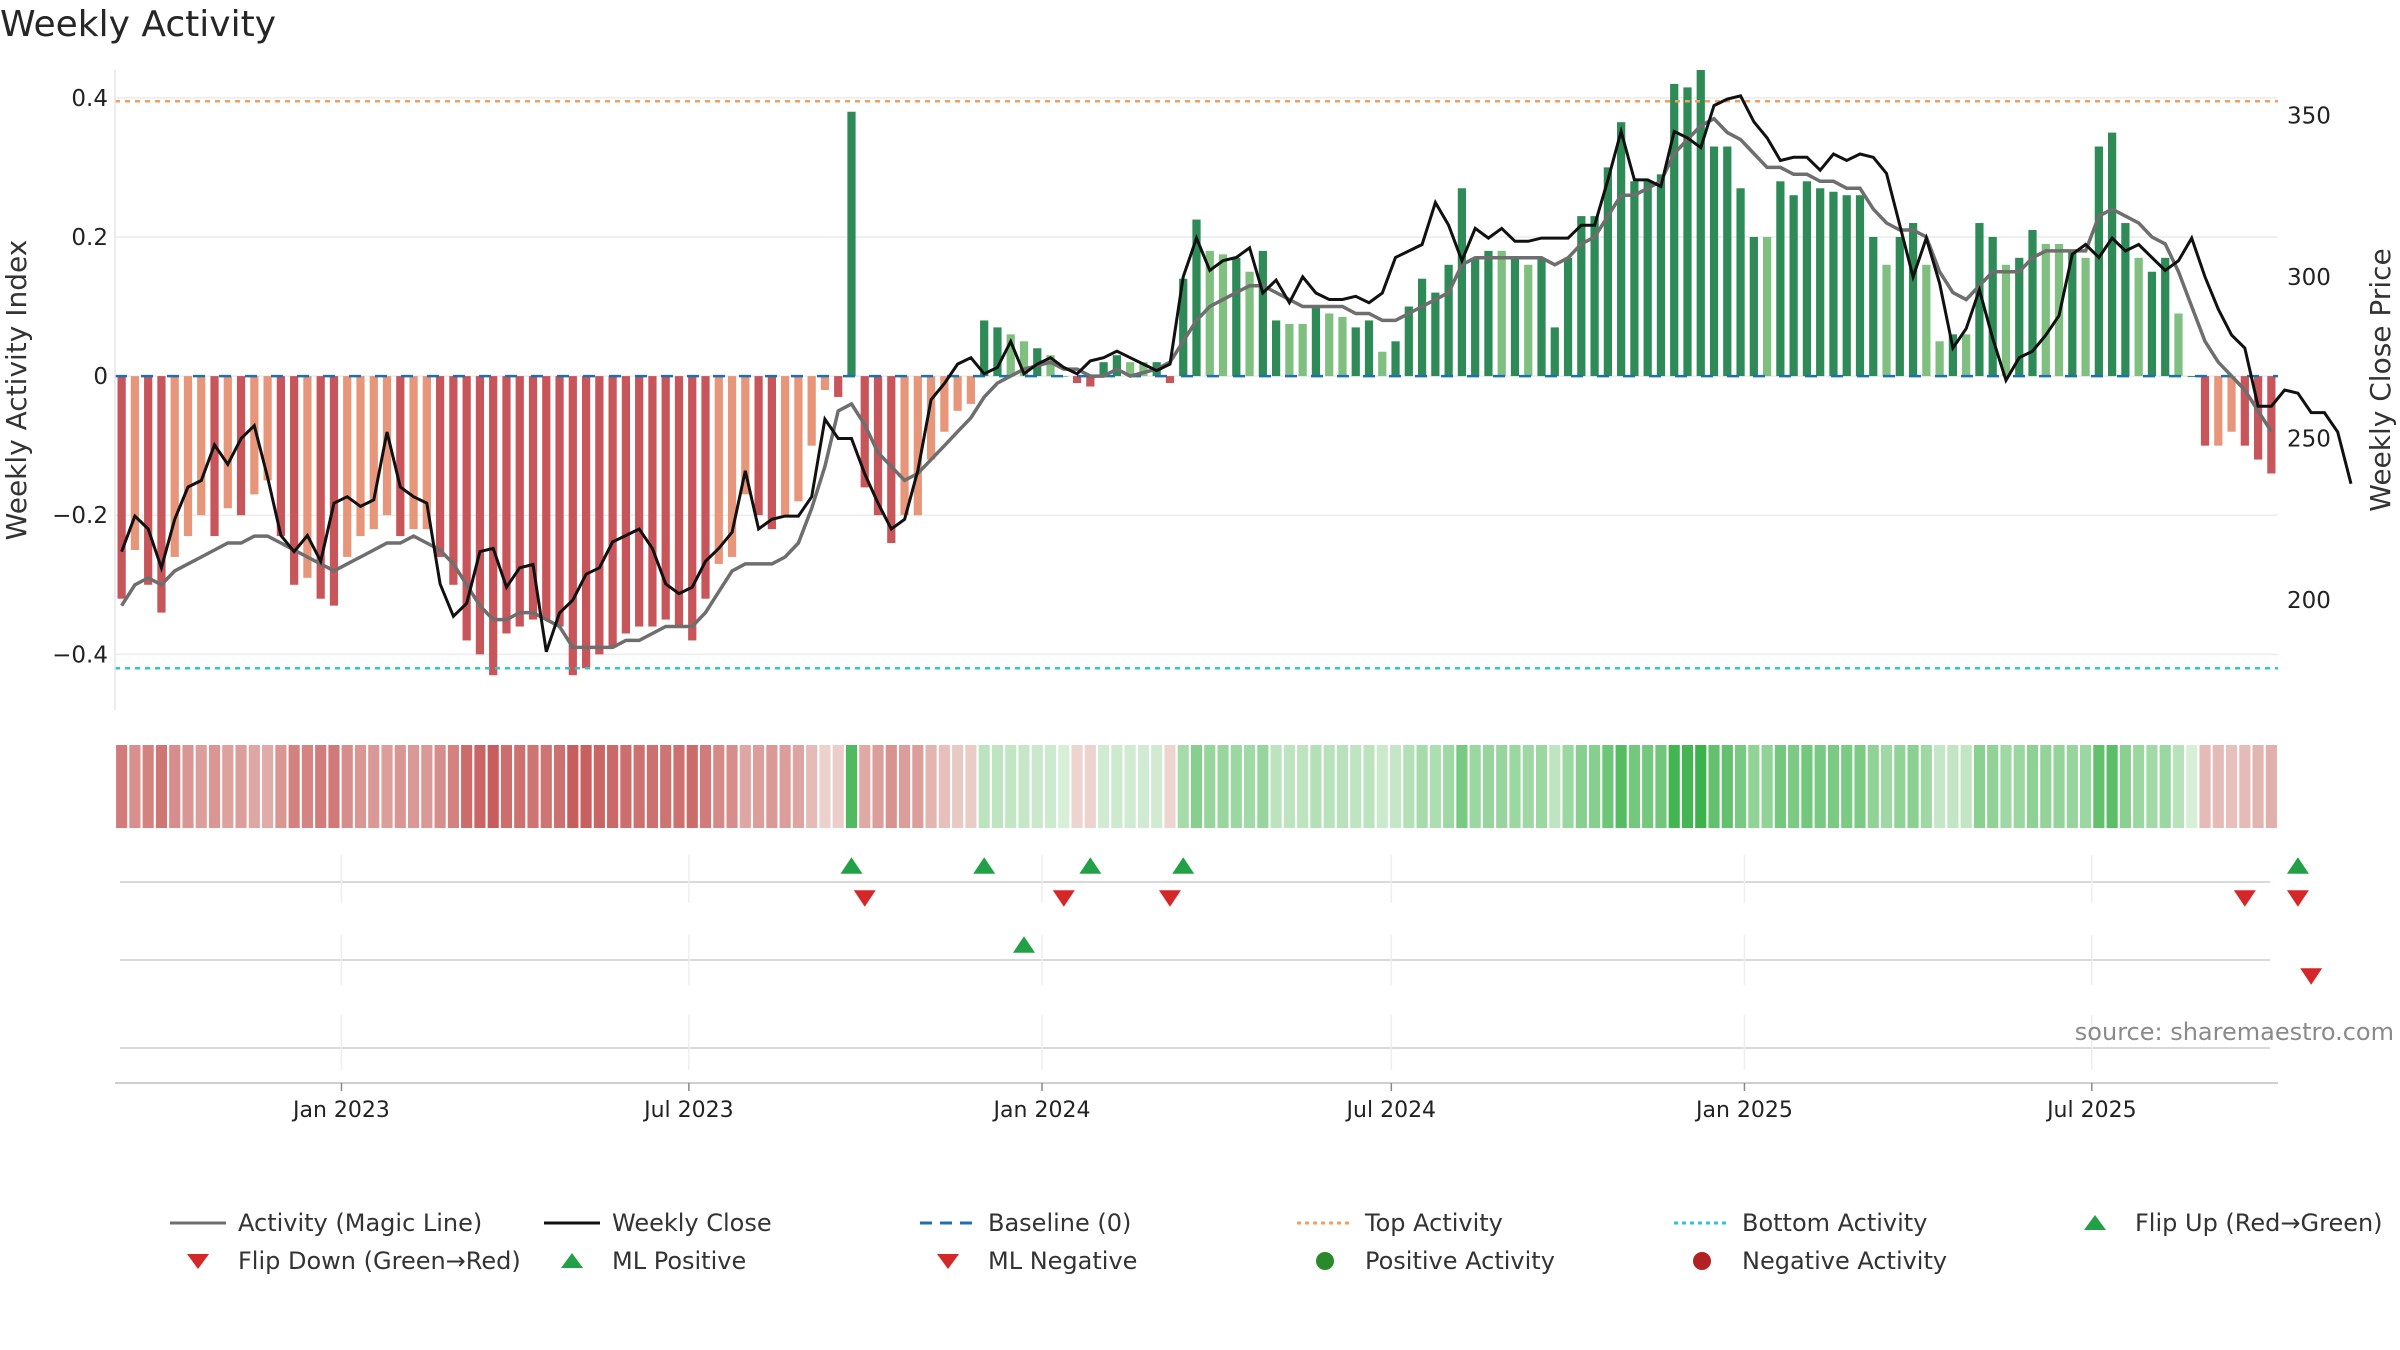 The width and height of the screenshot is (2400, 1350). Describe the element at coordinates (657, 1223) in the screenshot. I see `legend-item: Weekly Close` at that location.